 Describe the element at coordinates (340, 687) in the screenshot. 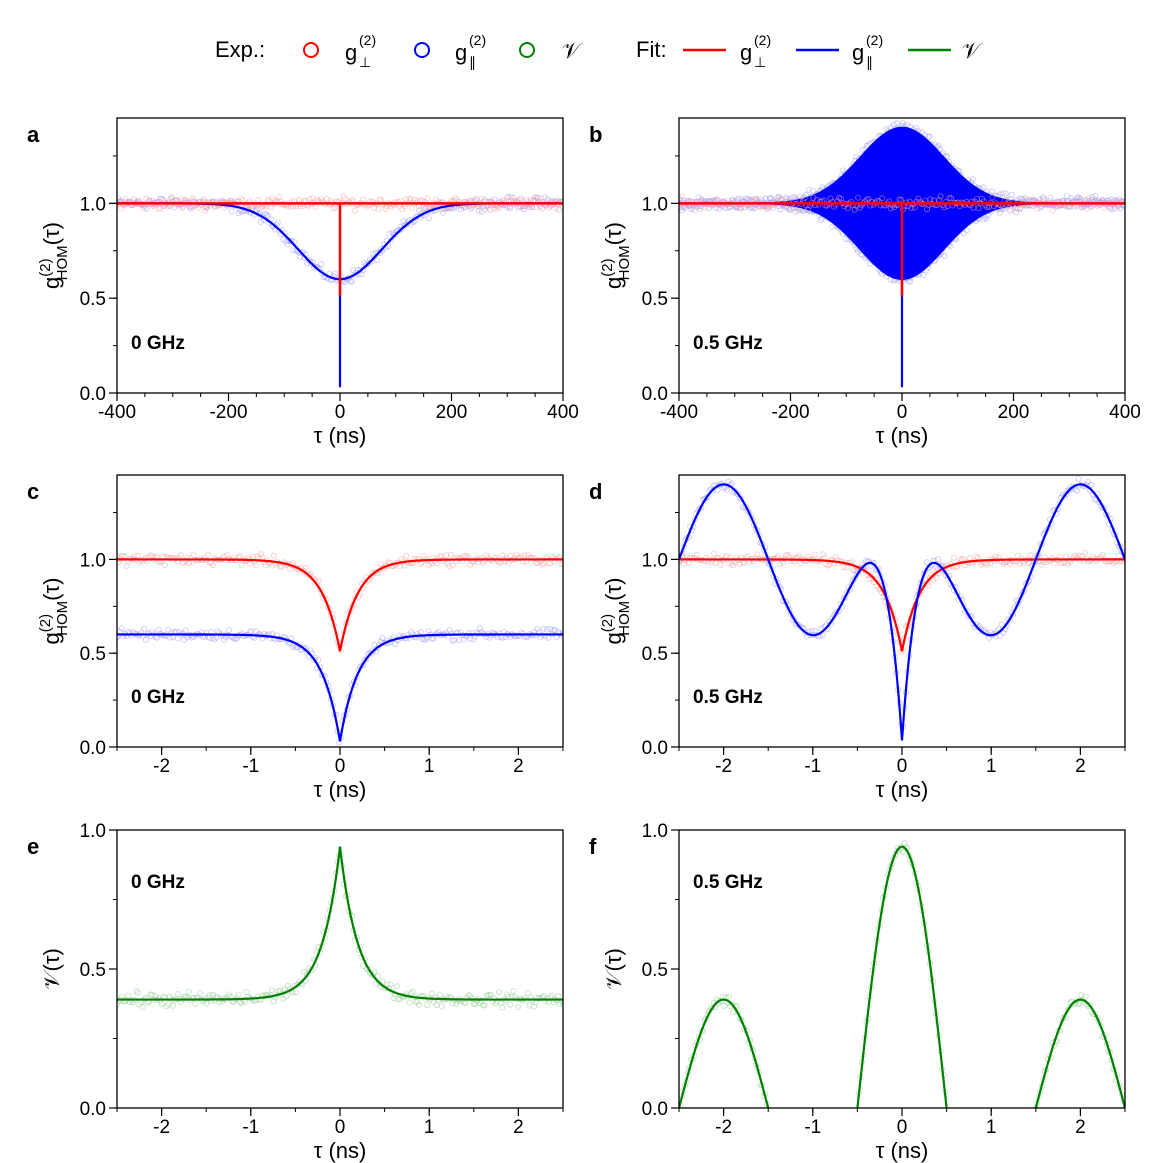

I see `fit-par-line` at that location.